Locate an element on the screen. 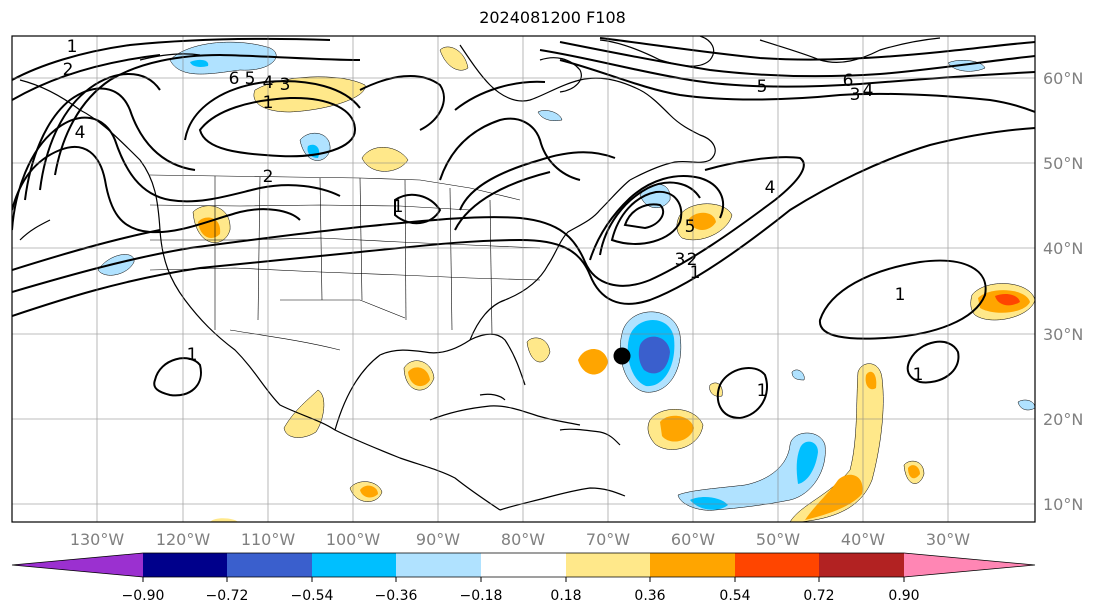 This screenshot has width=1105, height=615. colorbar is located at coordinates (523, 567).